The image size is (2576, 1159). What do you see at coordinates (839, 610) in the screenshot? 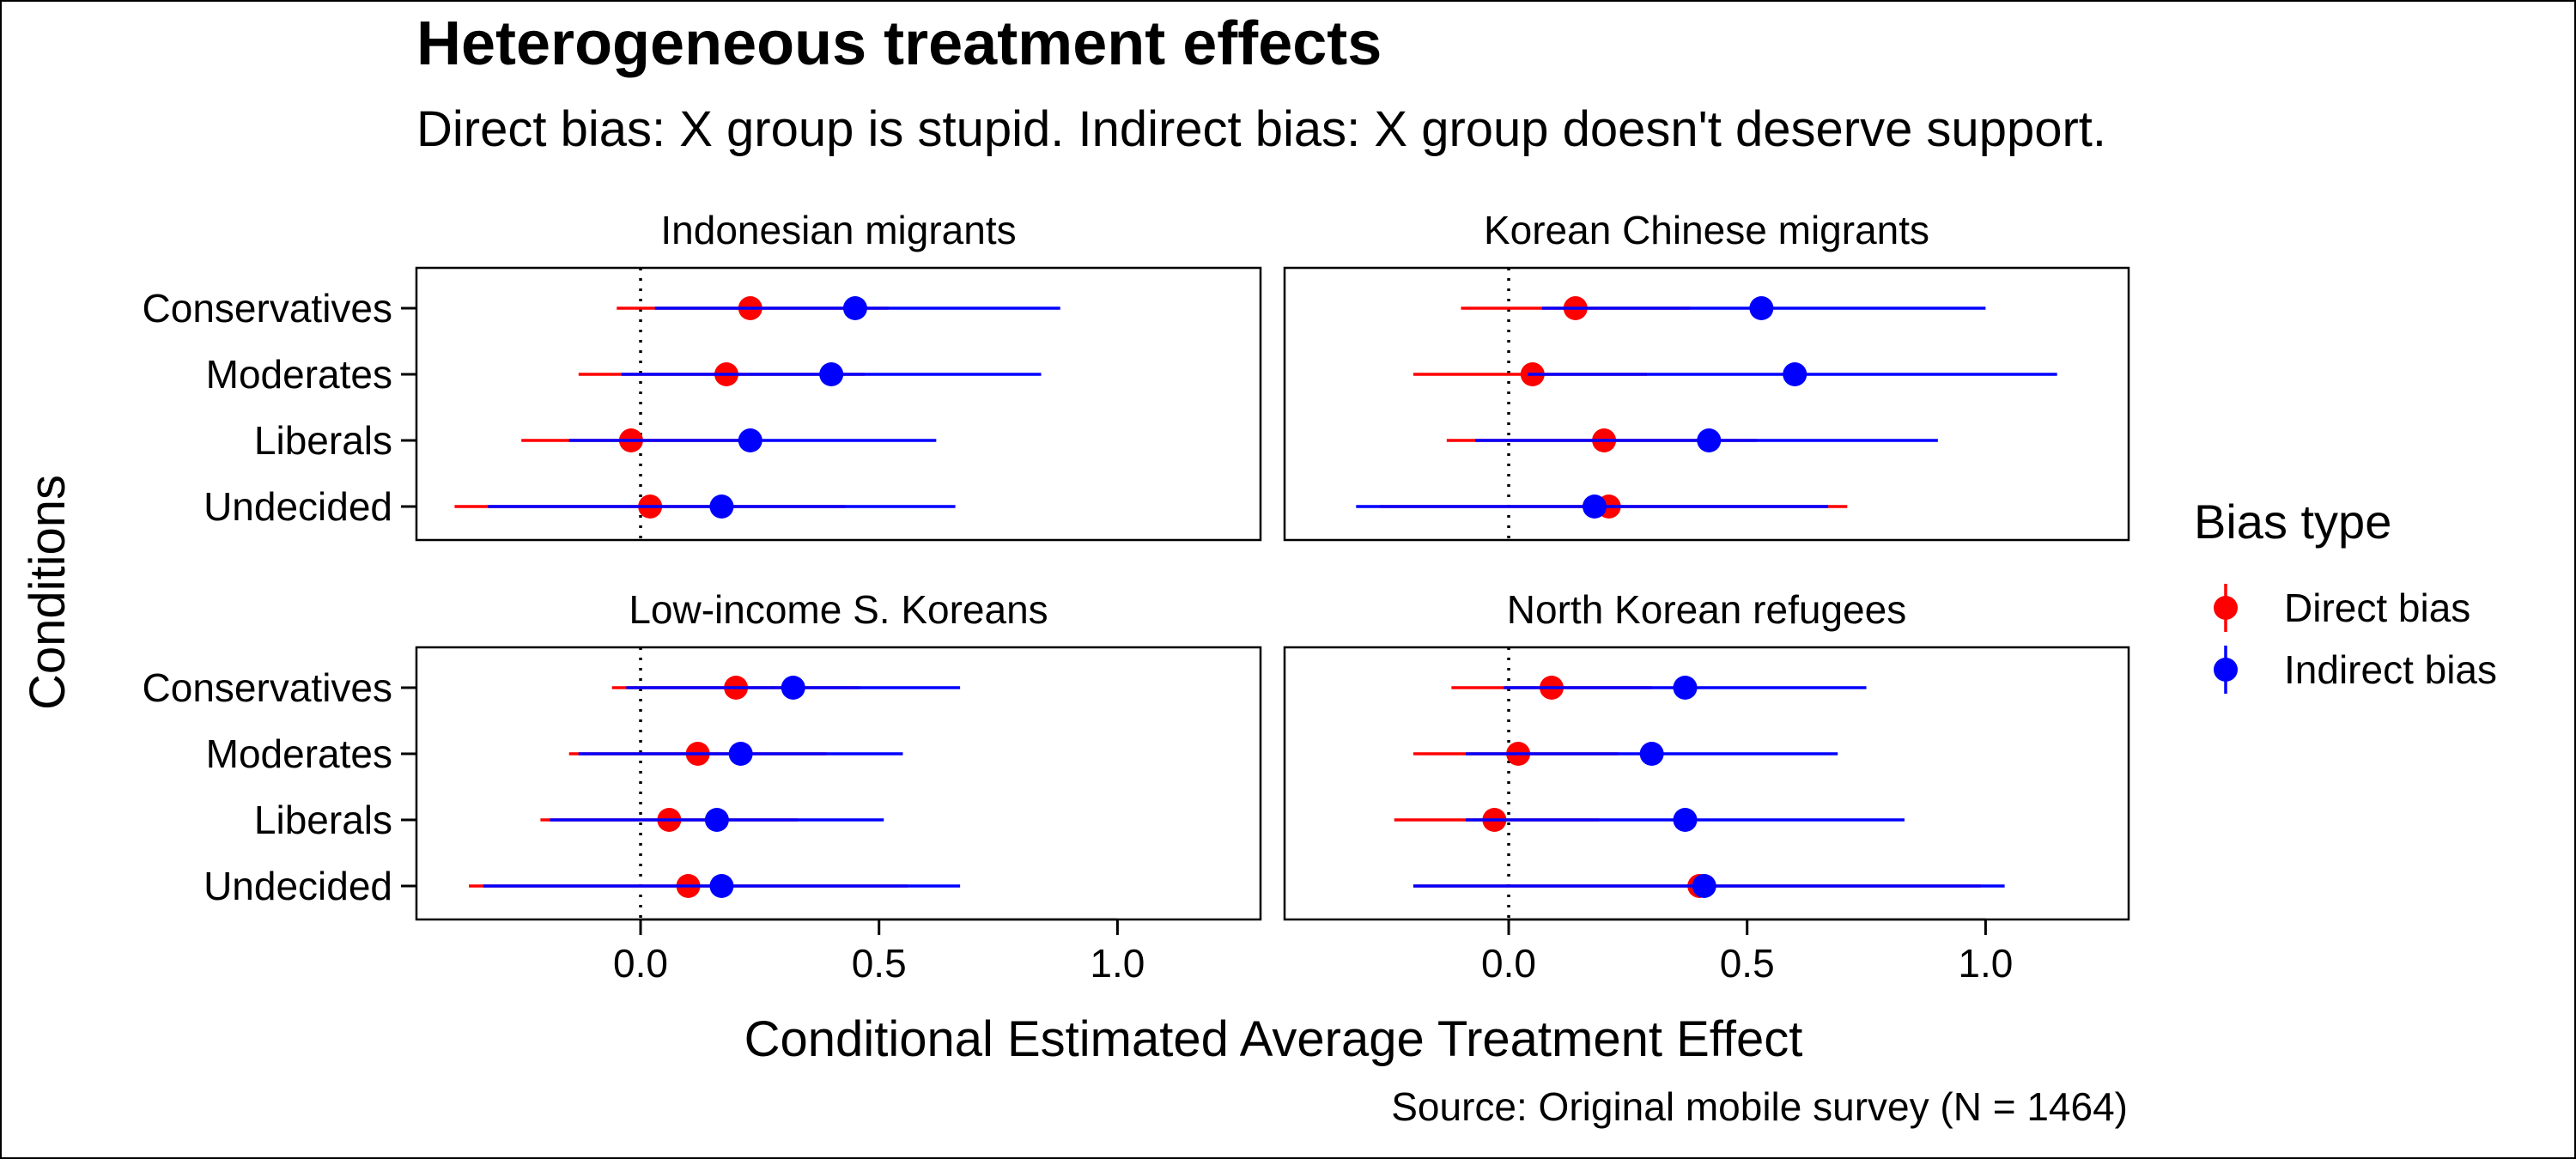
I see `panel-title: Low-income S. Koreans` at bounding box center [839, 610].